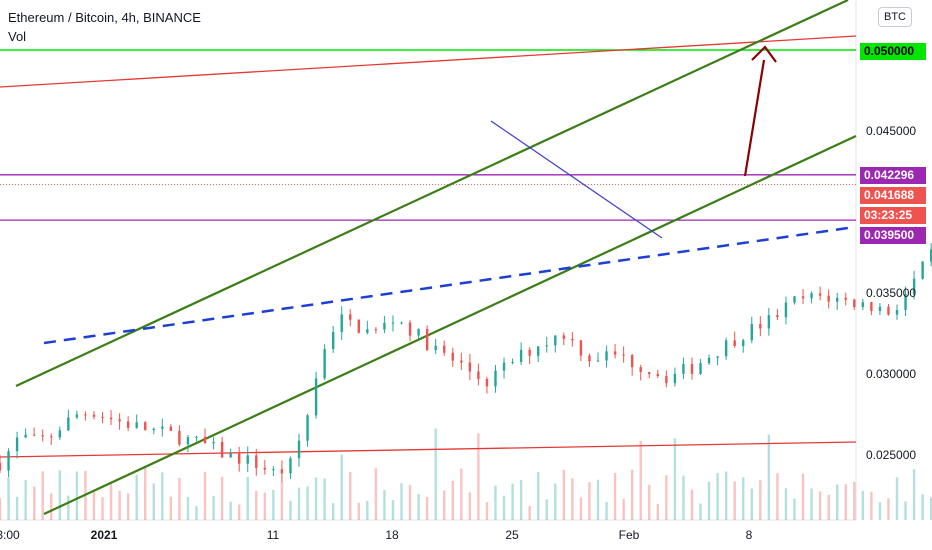  Describe the element at coordinates (428, 61) in the screenshot. I see `red-upper-trendline` at that location.